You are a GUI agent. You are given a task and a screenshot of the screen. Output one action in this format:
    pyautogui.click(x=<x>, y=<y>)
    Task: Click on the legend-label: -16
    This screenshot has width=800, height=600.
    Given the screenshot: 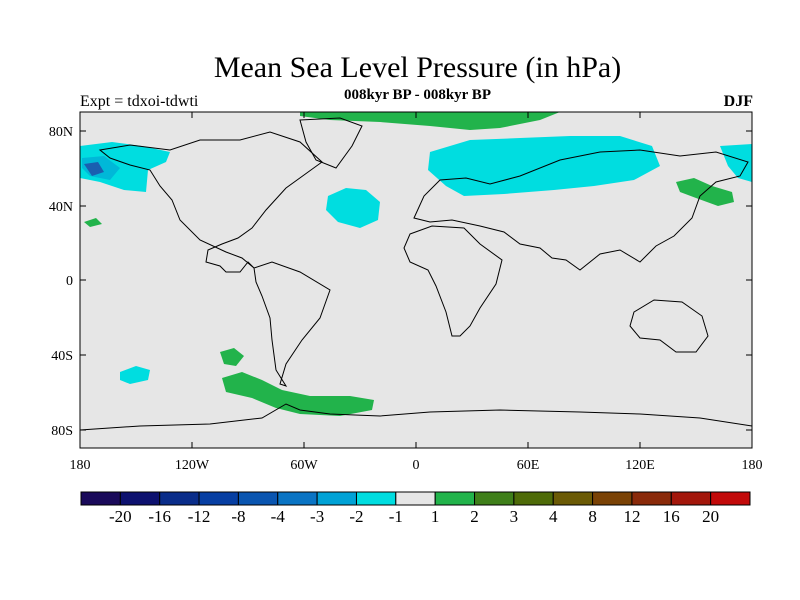 What is the action you would take?
    pyautogui.click(x=159, y=516)
    